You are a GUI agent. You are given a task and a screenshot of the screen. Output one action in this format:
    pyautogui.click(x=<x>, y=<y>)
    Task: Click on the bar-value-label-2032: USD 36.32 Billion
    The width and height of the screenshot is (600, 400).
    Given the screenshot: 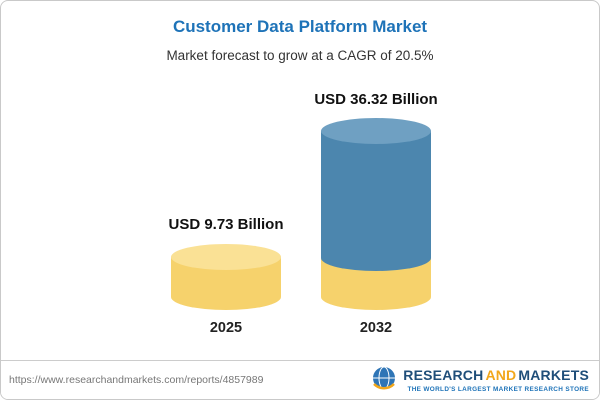 What is the action you would take?
    pyautogui.click(x=376, y=99)
    